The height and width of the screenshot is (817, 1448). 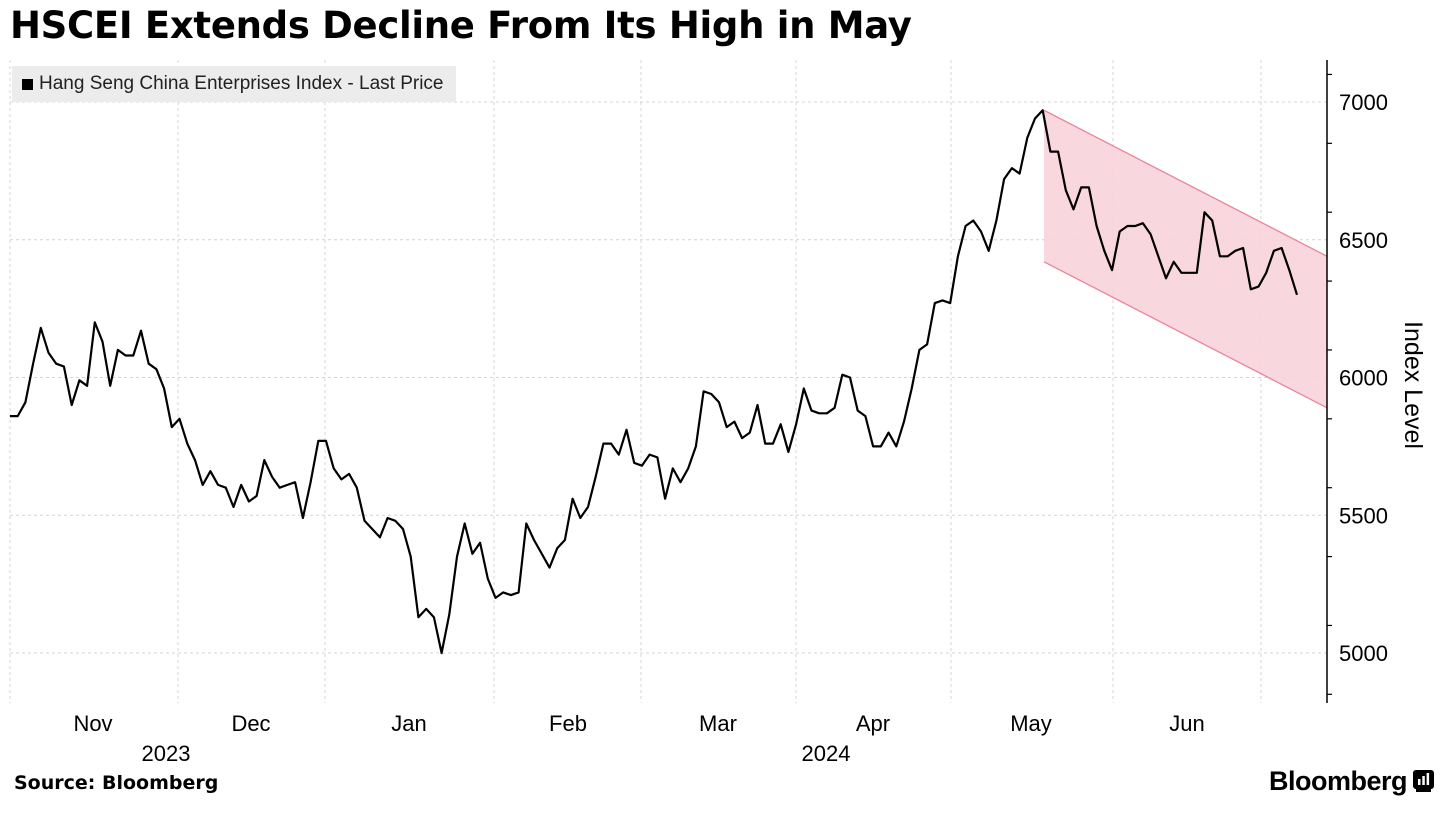 I want to click on bloomberg-terminal-icon, so click(x=1423, y=781).